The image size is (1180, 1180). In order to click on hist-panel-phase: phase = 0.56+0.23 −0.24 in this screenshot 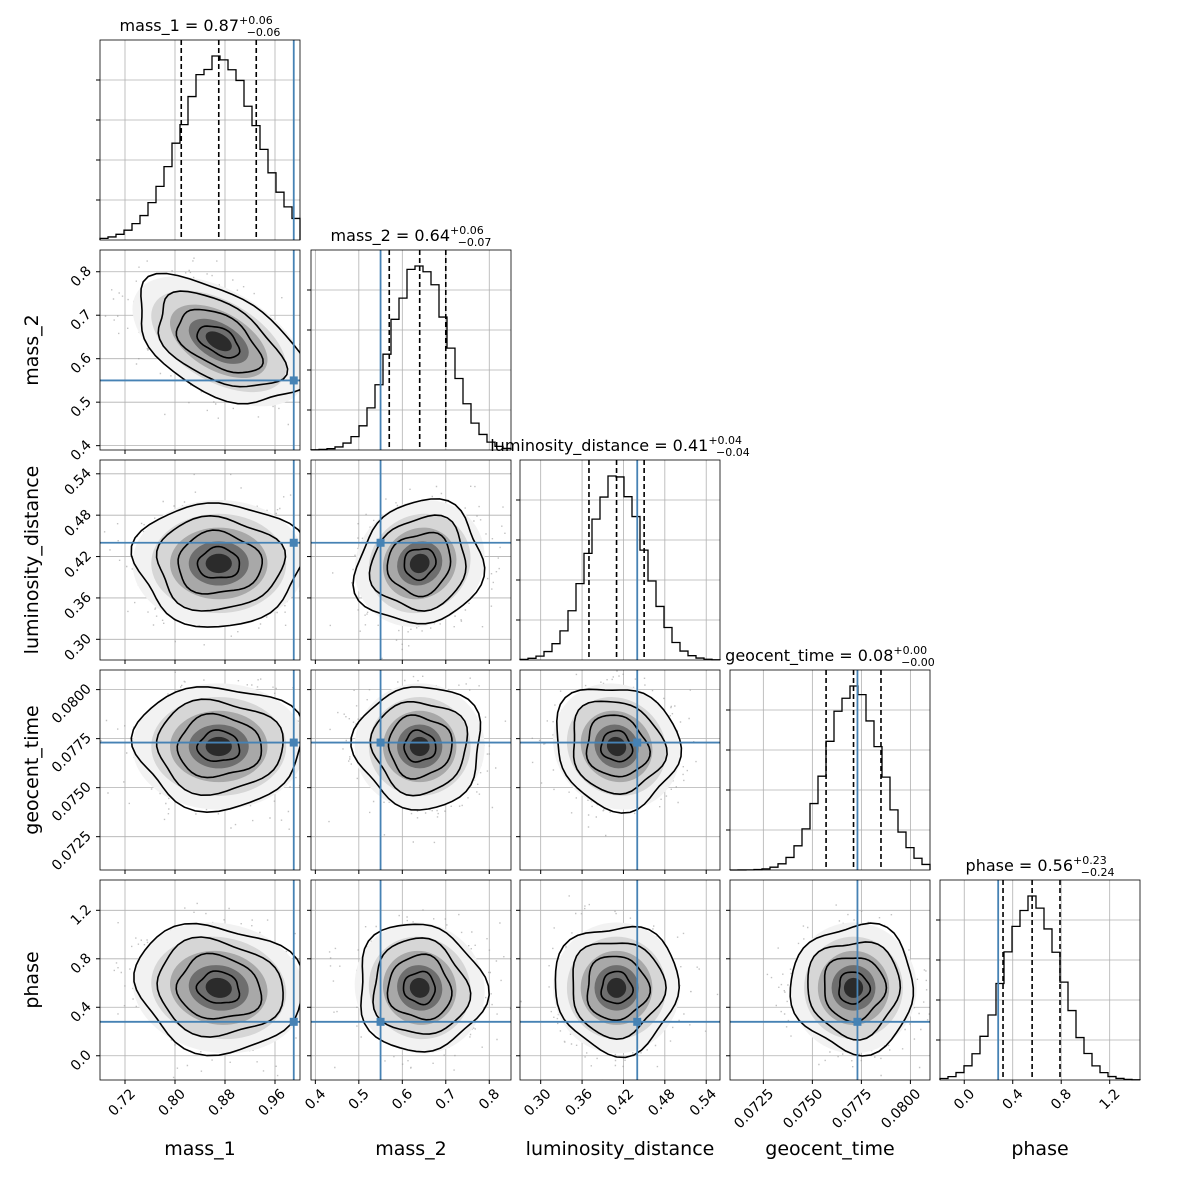, I will do `click(1038, 967)`.